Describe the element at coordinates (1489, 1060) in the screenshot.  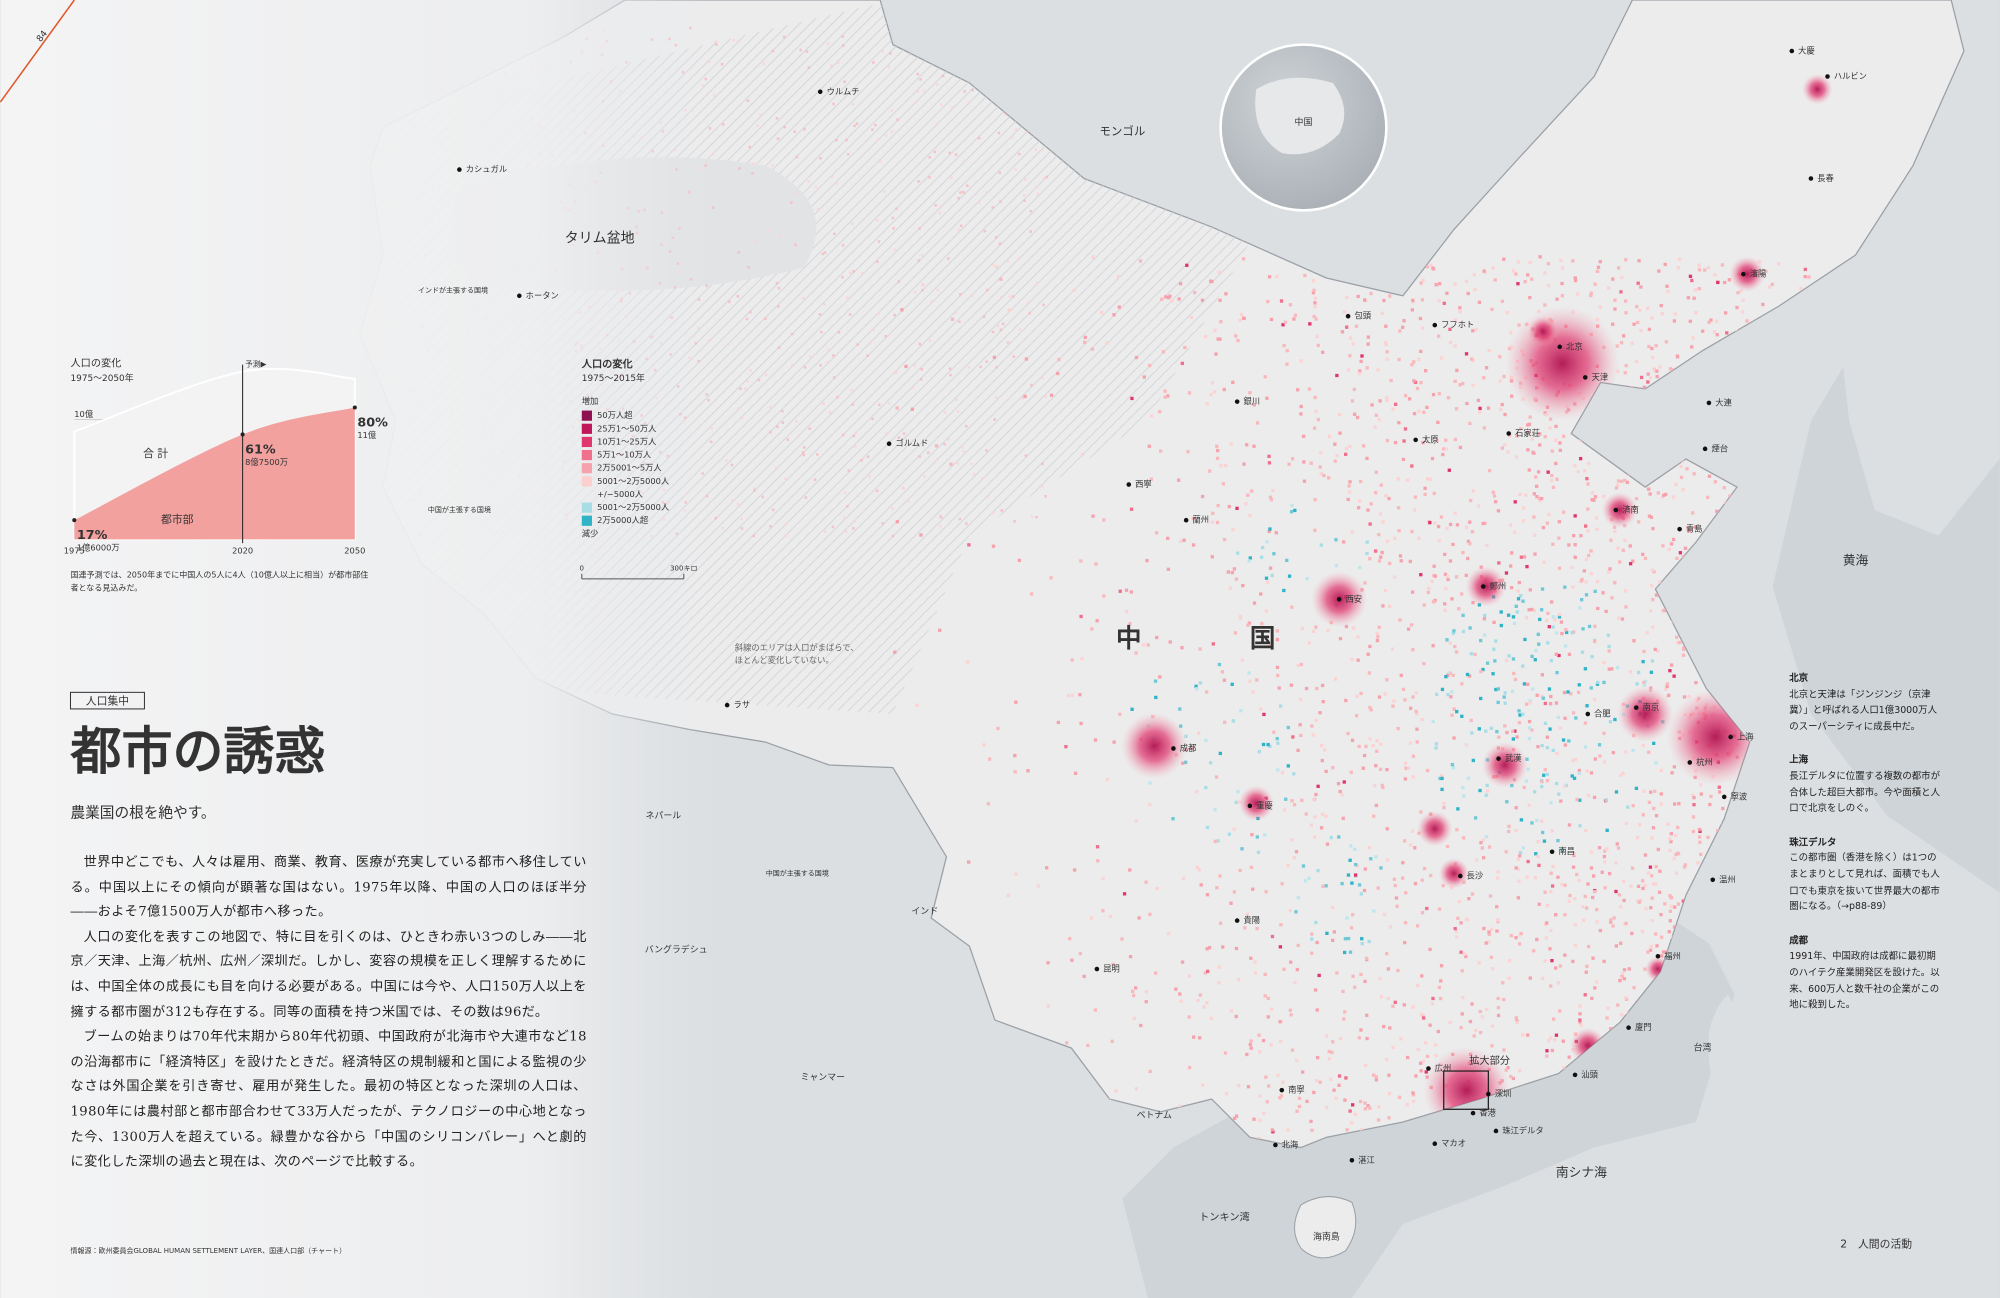
I see `region-label: 拡大部分` at that location.